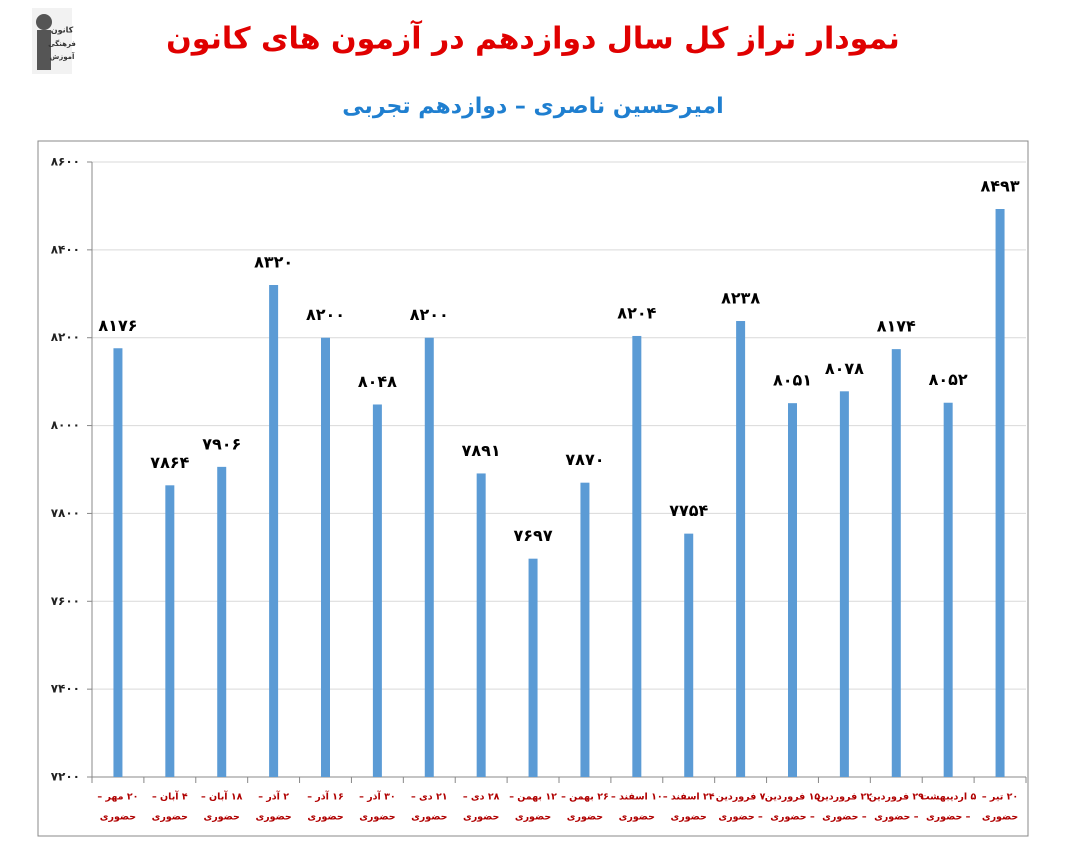 This screenshot has width=1066, height=858. What do you see at coordinates (792, 380) in the screenshot?
I see `value-label: ۸۰۵۱` at bounding box center [792, 380].